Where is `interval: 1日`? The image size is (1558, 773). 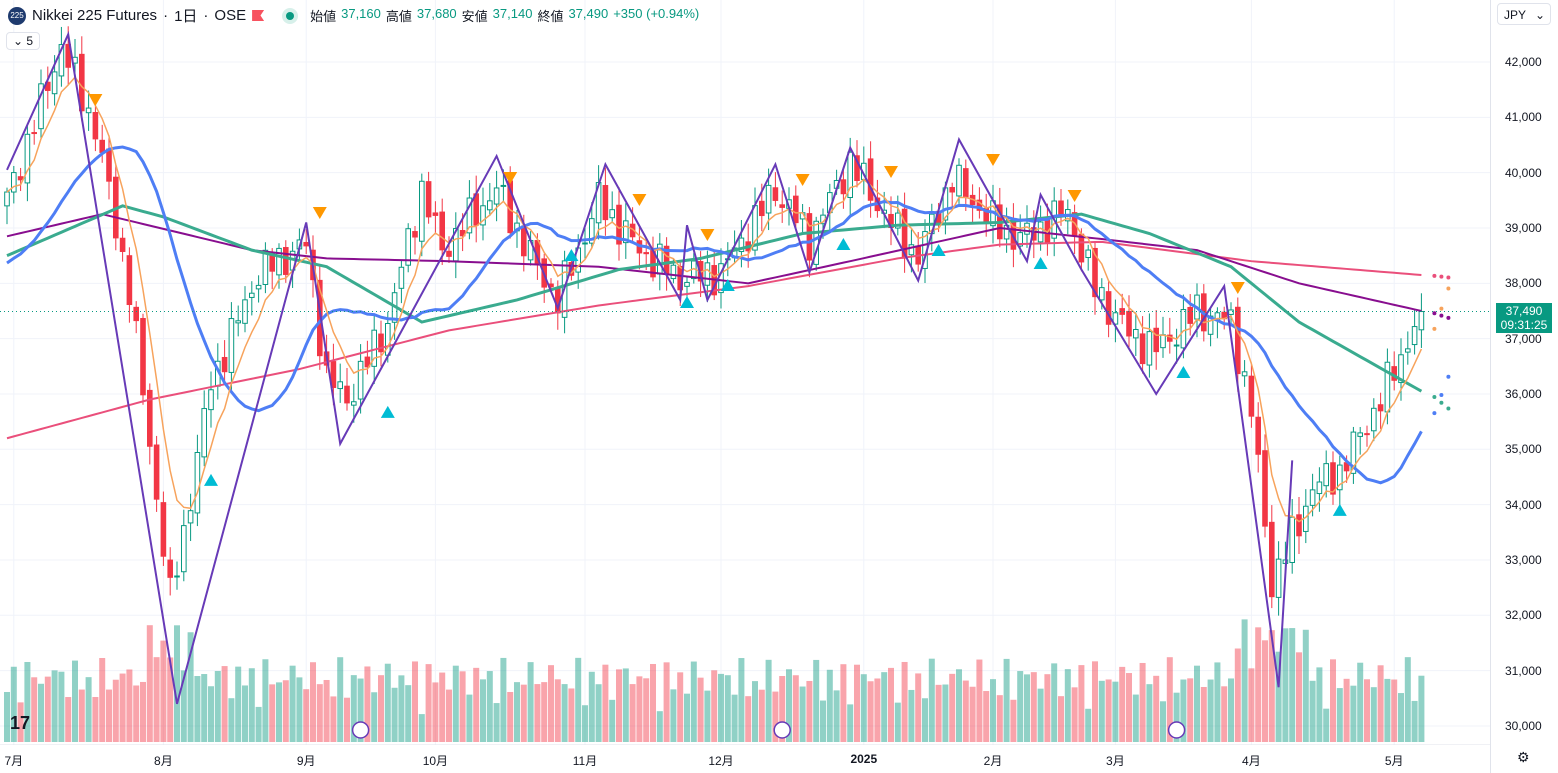
interval: 1日 is located at coordinates (186, 16).